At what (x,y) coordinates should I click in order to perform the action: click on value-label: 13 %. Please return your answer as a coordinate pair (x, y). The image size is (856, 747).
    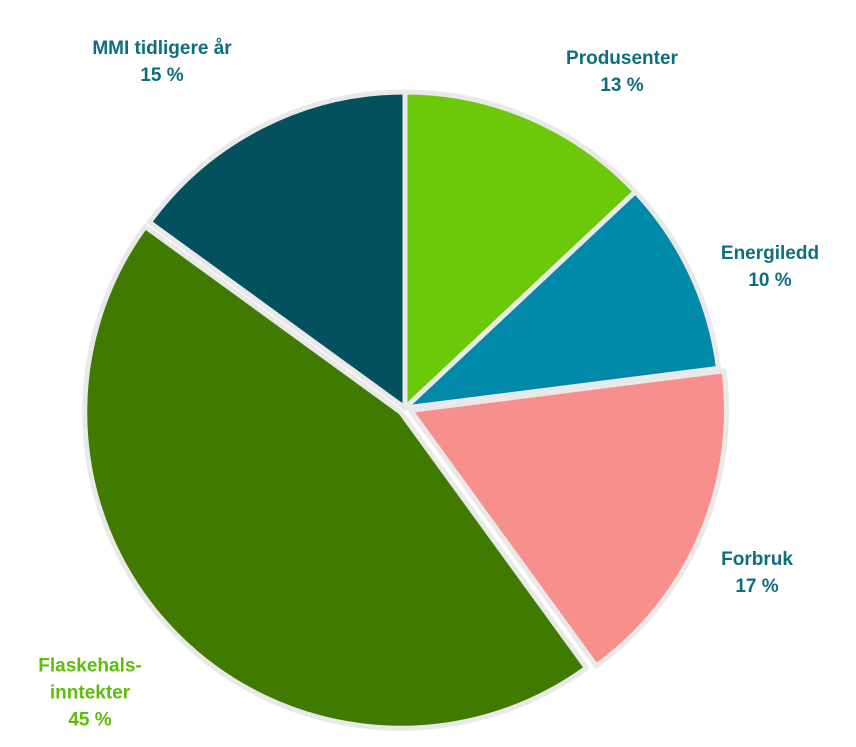
    Looking at the image, I should click on (622, 85).